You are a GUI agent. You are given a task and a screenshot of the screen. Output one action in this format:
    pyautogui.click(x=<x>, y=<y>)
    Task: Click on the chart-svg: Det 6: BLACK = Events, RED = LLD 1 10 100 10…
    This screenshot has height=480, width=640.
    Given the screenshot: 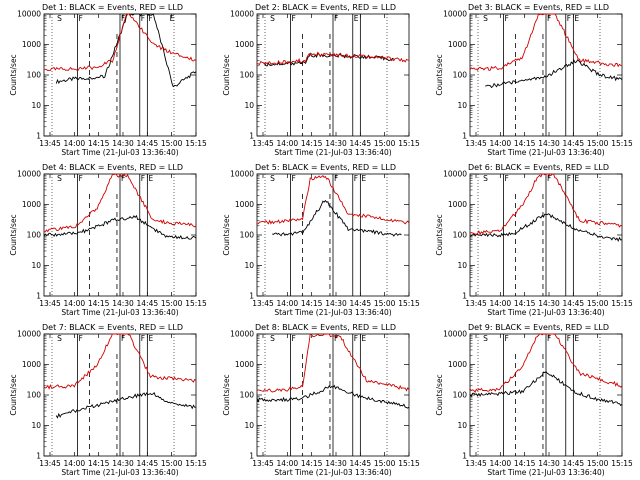 What is the action you would take?
    pyautogui.click(x=534, y=240)
    